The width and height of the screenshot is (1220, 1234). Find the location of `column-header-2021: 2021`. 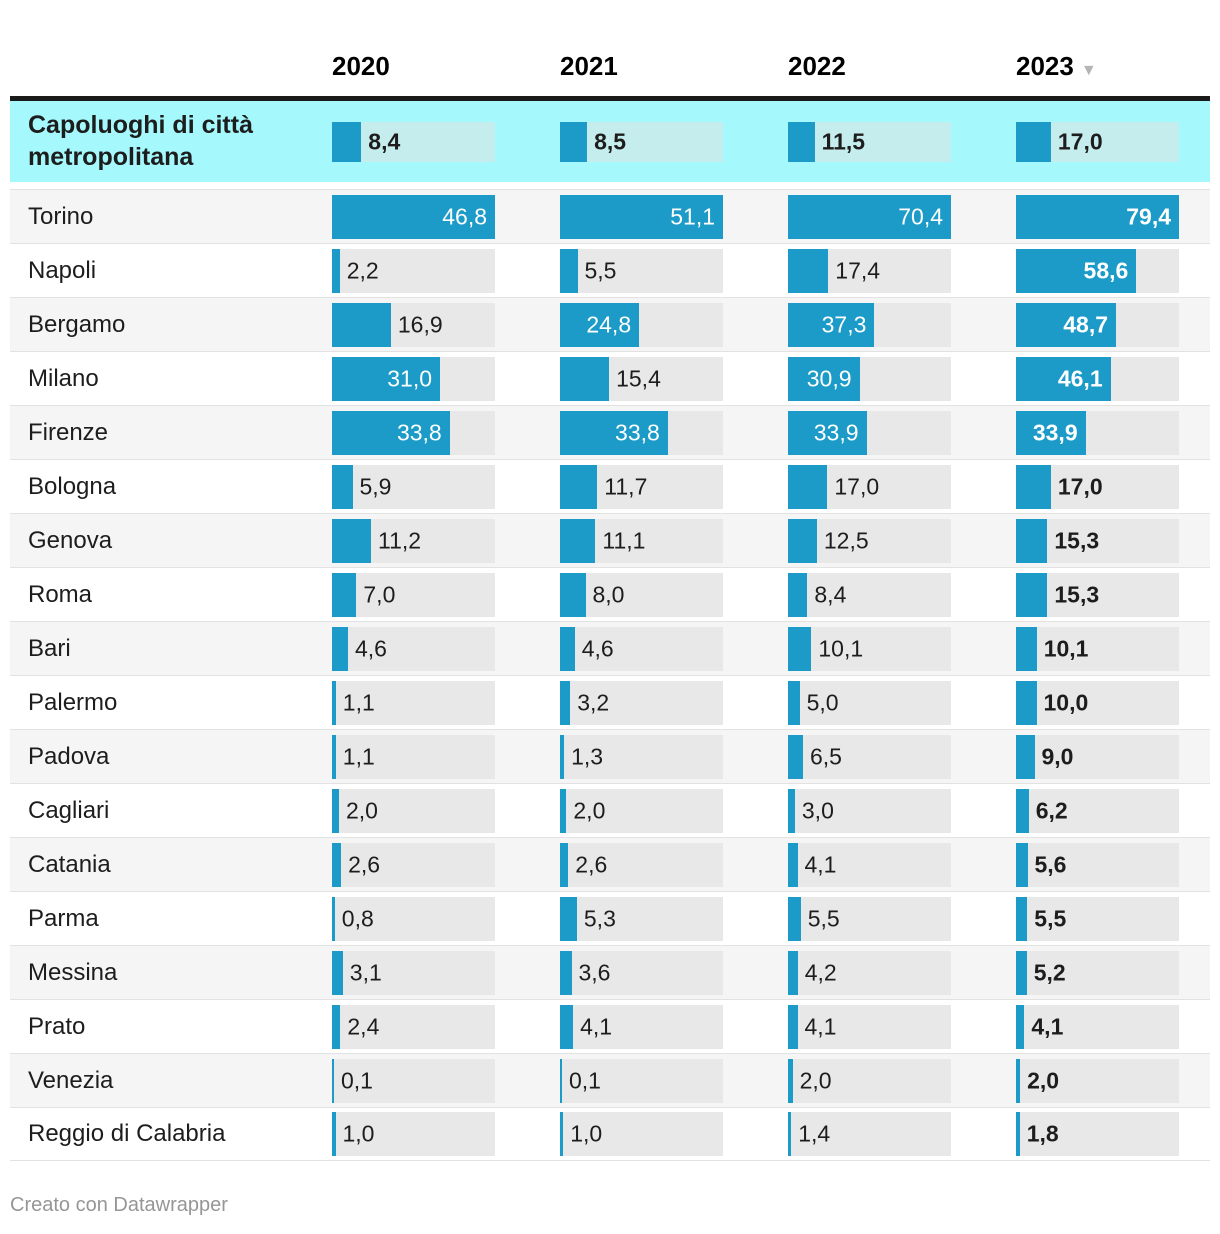

column-header-2021: 2021 is located at coordinates (589, 66).